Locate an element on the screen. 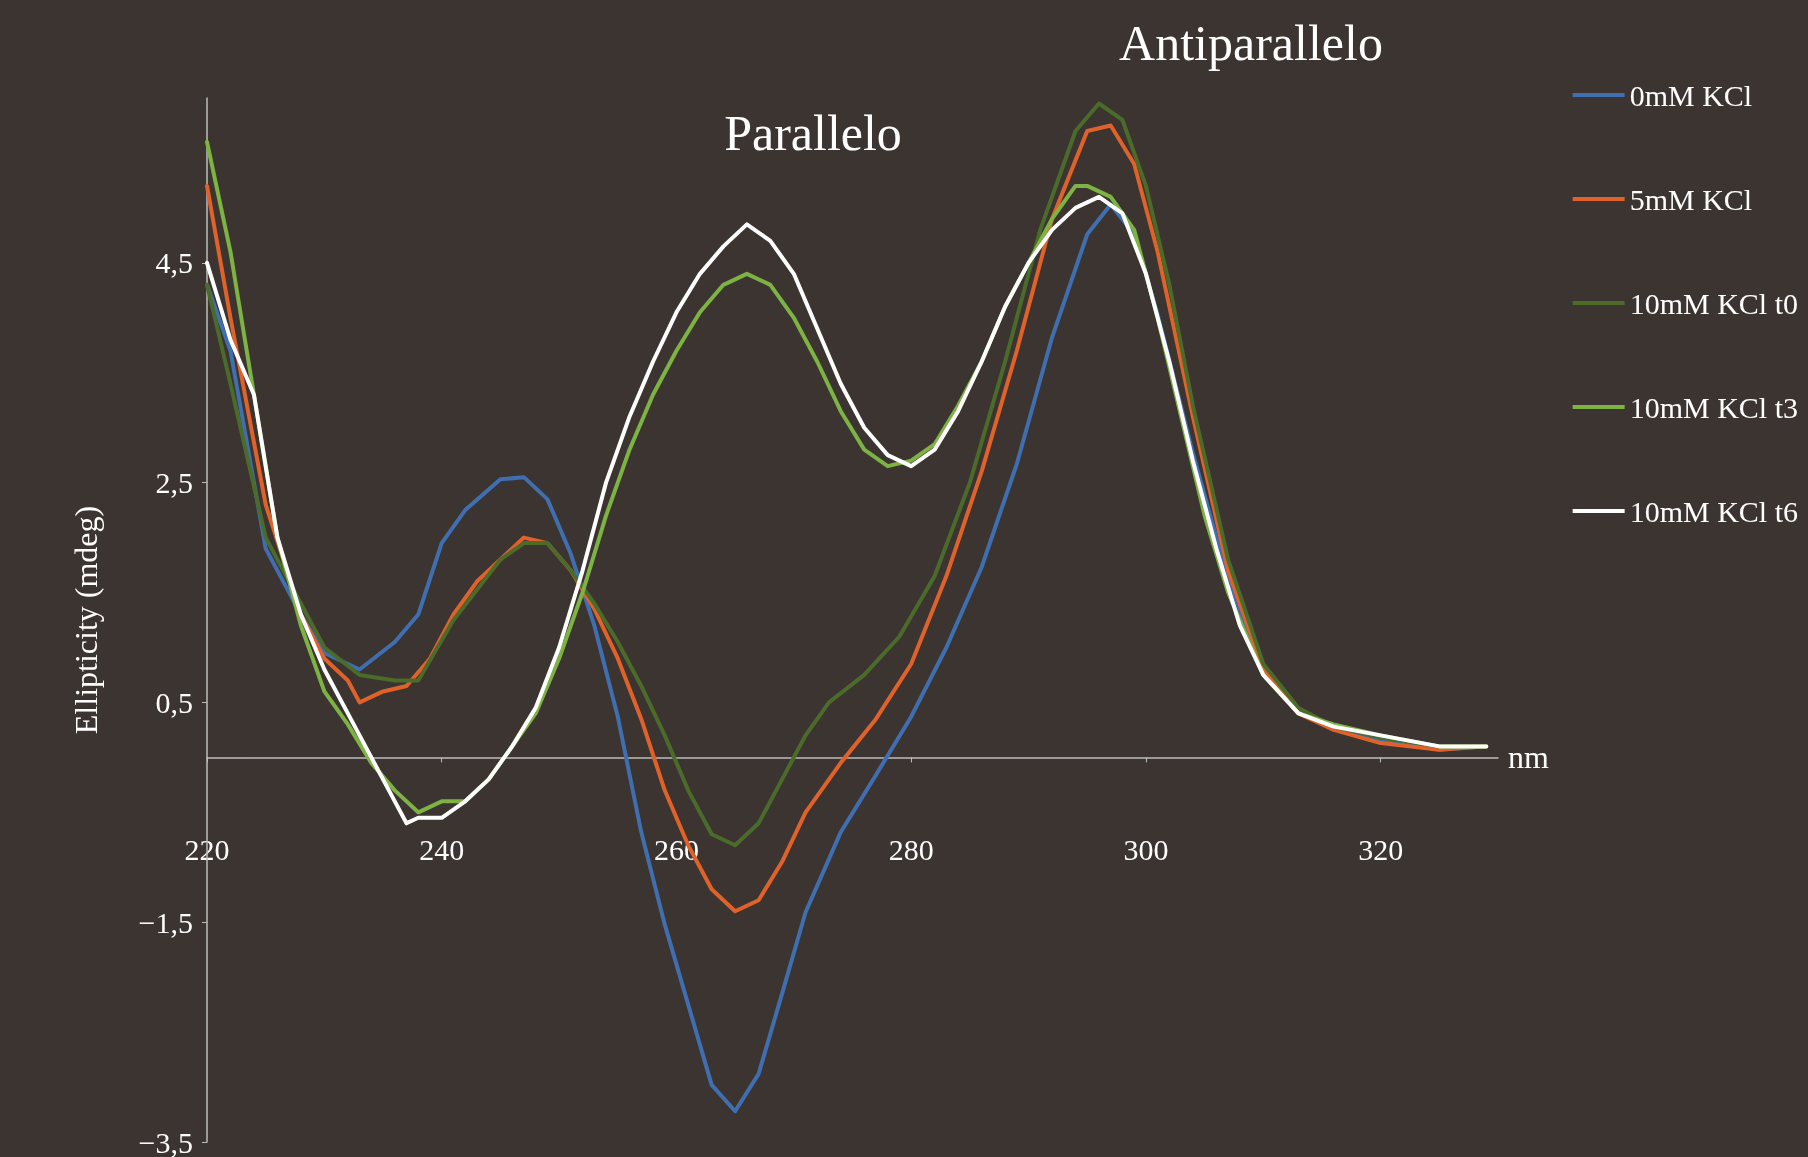 The image size is (1808, 1157). x-tick-label: 280 is located at coordinates (911, 849).